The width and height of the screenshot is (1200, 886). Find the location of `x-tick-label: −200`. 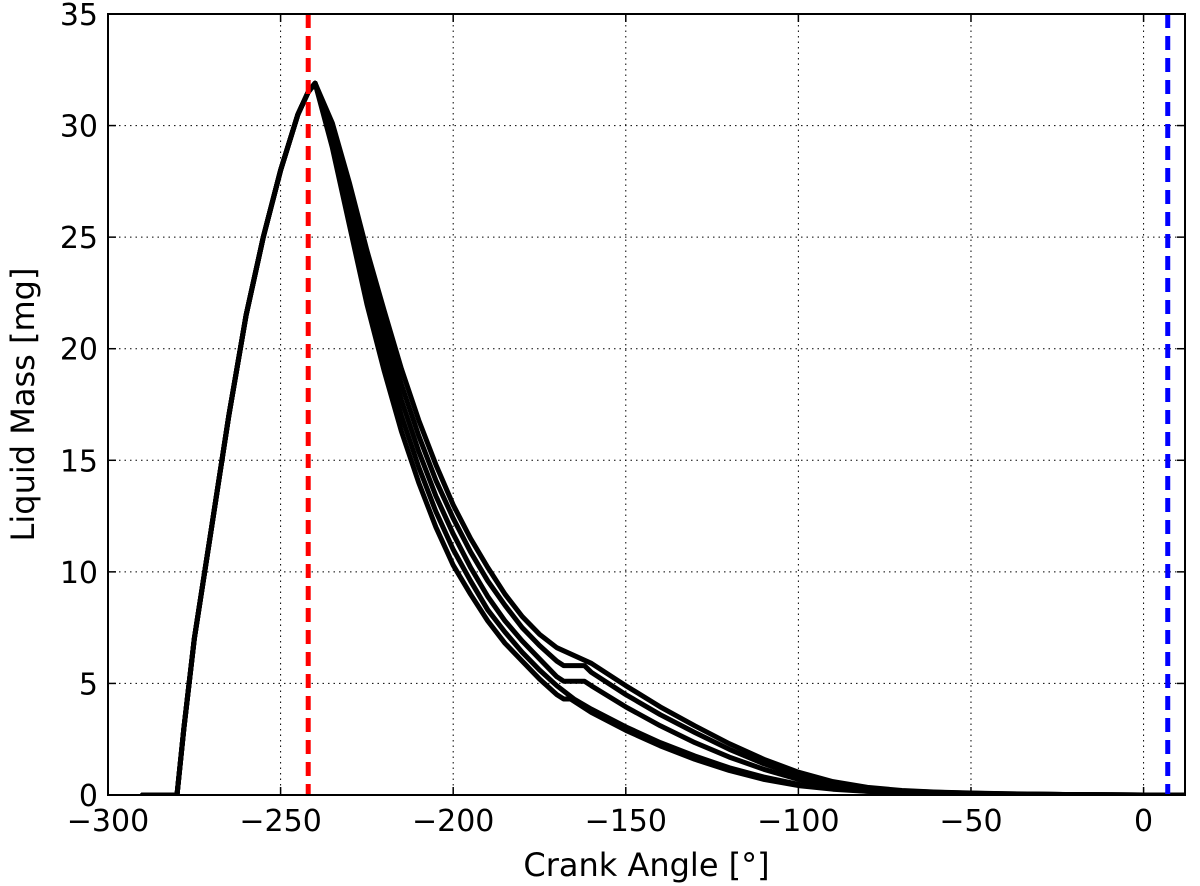

x-tick-label: −200 is located at coordinates (453, 821).